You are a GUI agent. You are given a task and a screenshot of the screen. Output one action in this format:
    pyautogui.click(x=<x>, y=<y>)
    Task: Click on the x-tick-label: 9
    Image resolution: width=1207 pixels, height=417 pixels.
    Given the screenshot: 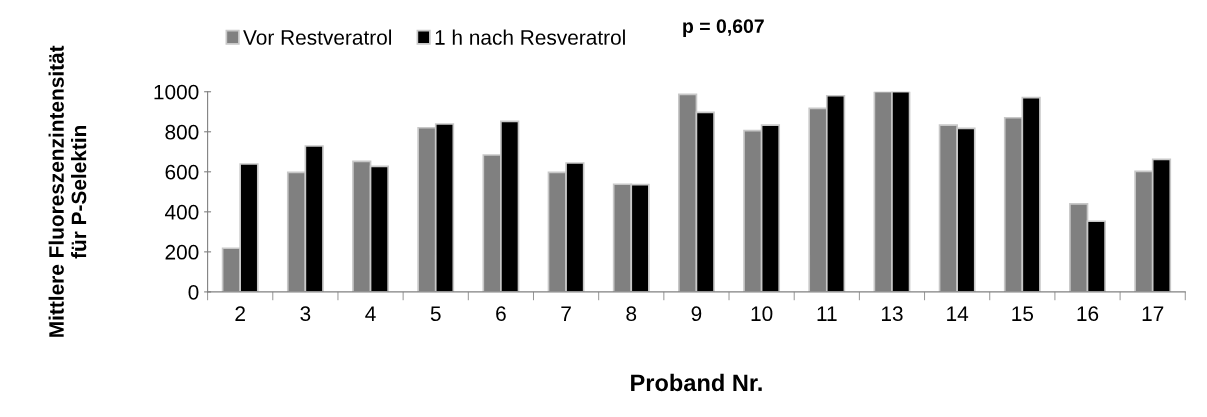 What is the action you would take?
    pyautogui.click(x=696, y=314)
    